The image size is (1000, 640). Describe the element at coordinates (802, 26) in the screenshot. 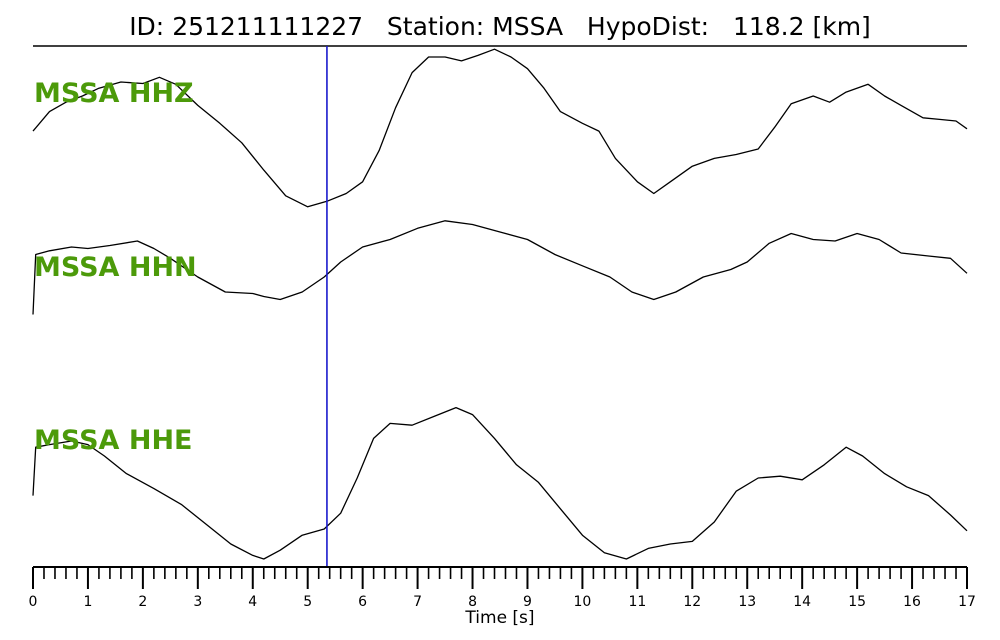

I see `hypodist-value: 118.2 [km]` at that location.